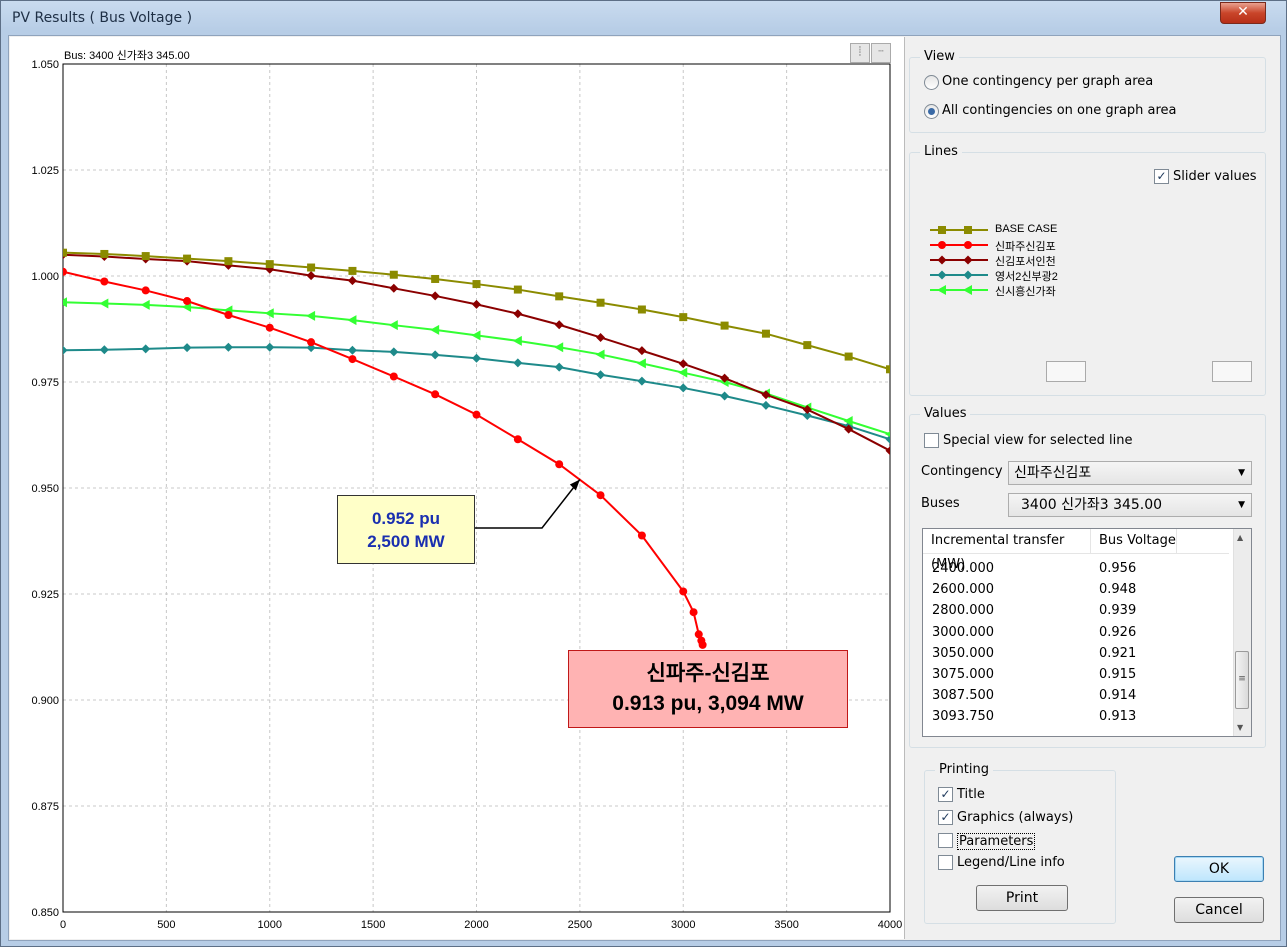 This screenshot has height=947, width=1287. I want to click on values-group-label: Values, so click(945, 413).